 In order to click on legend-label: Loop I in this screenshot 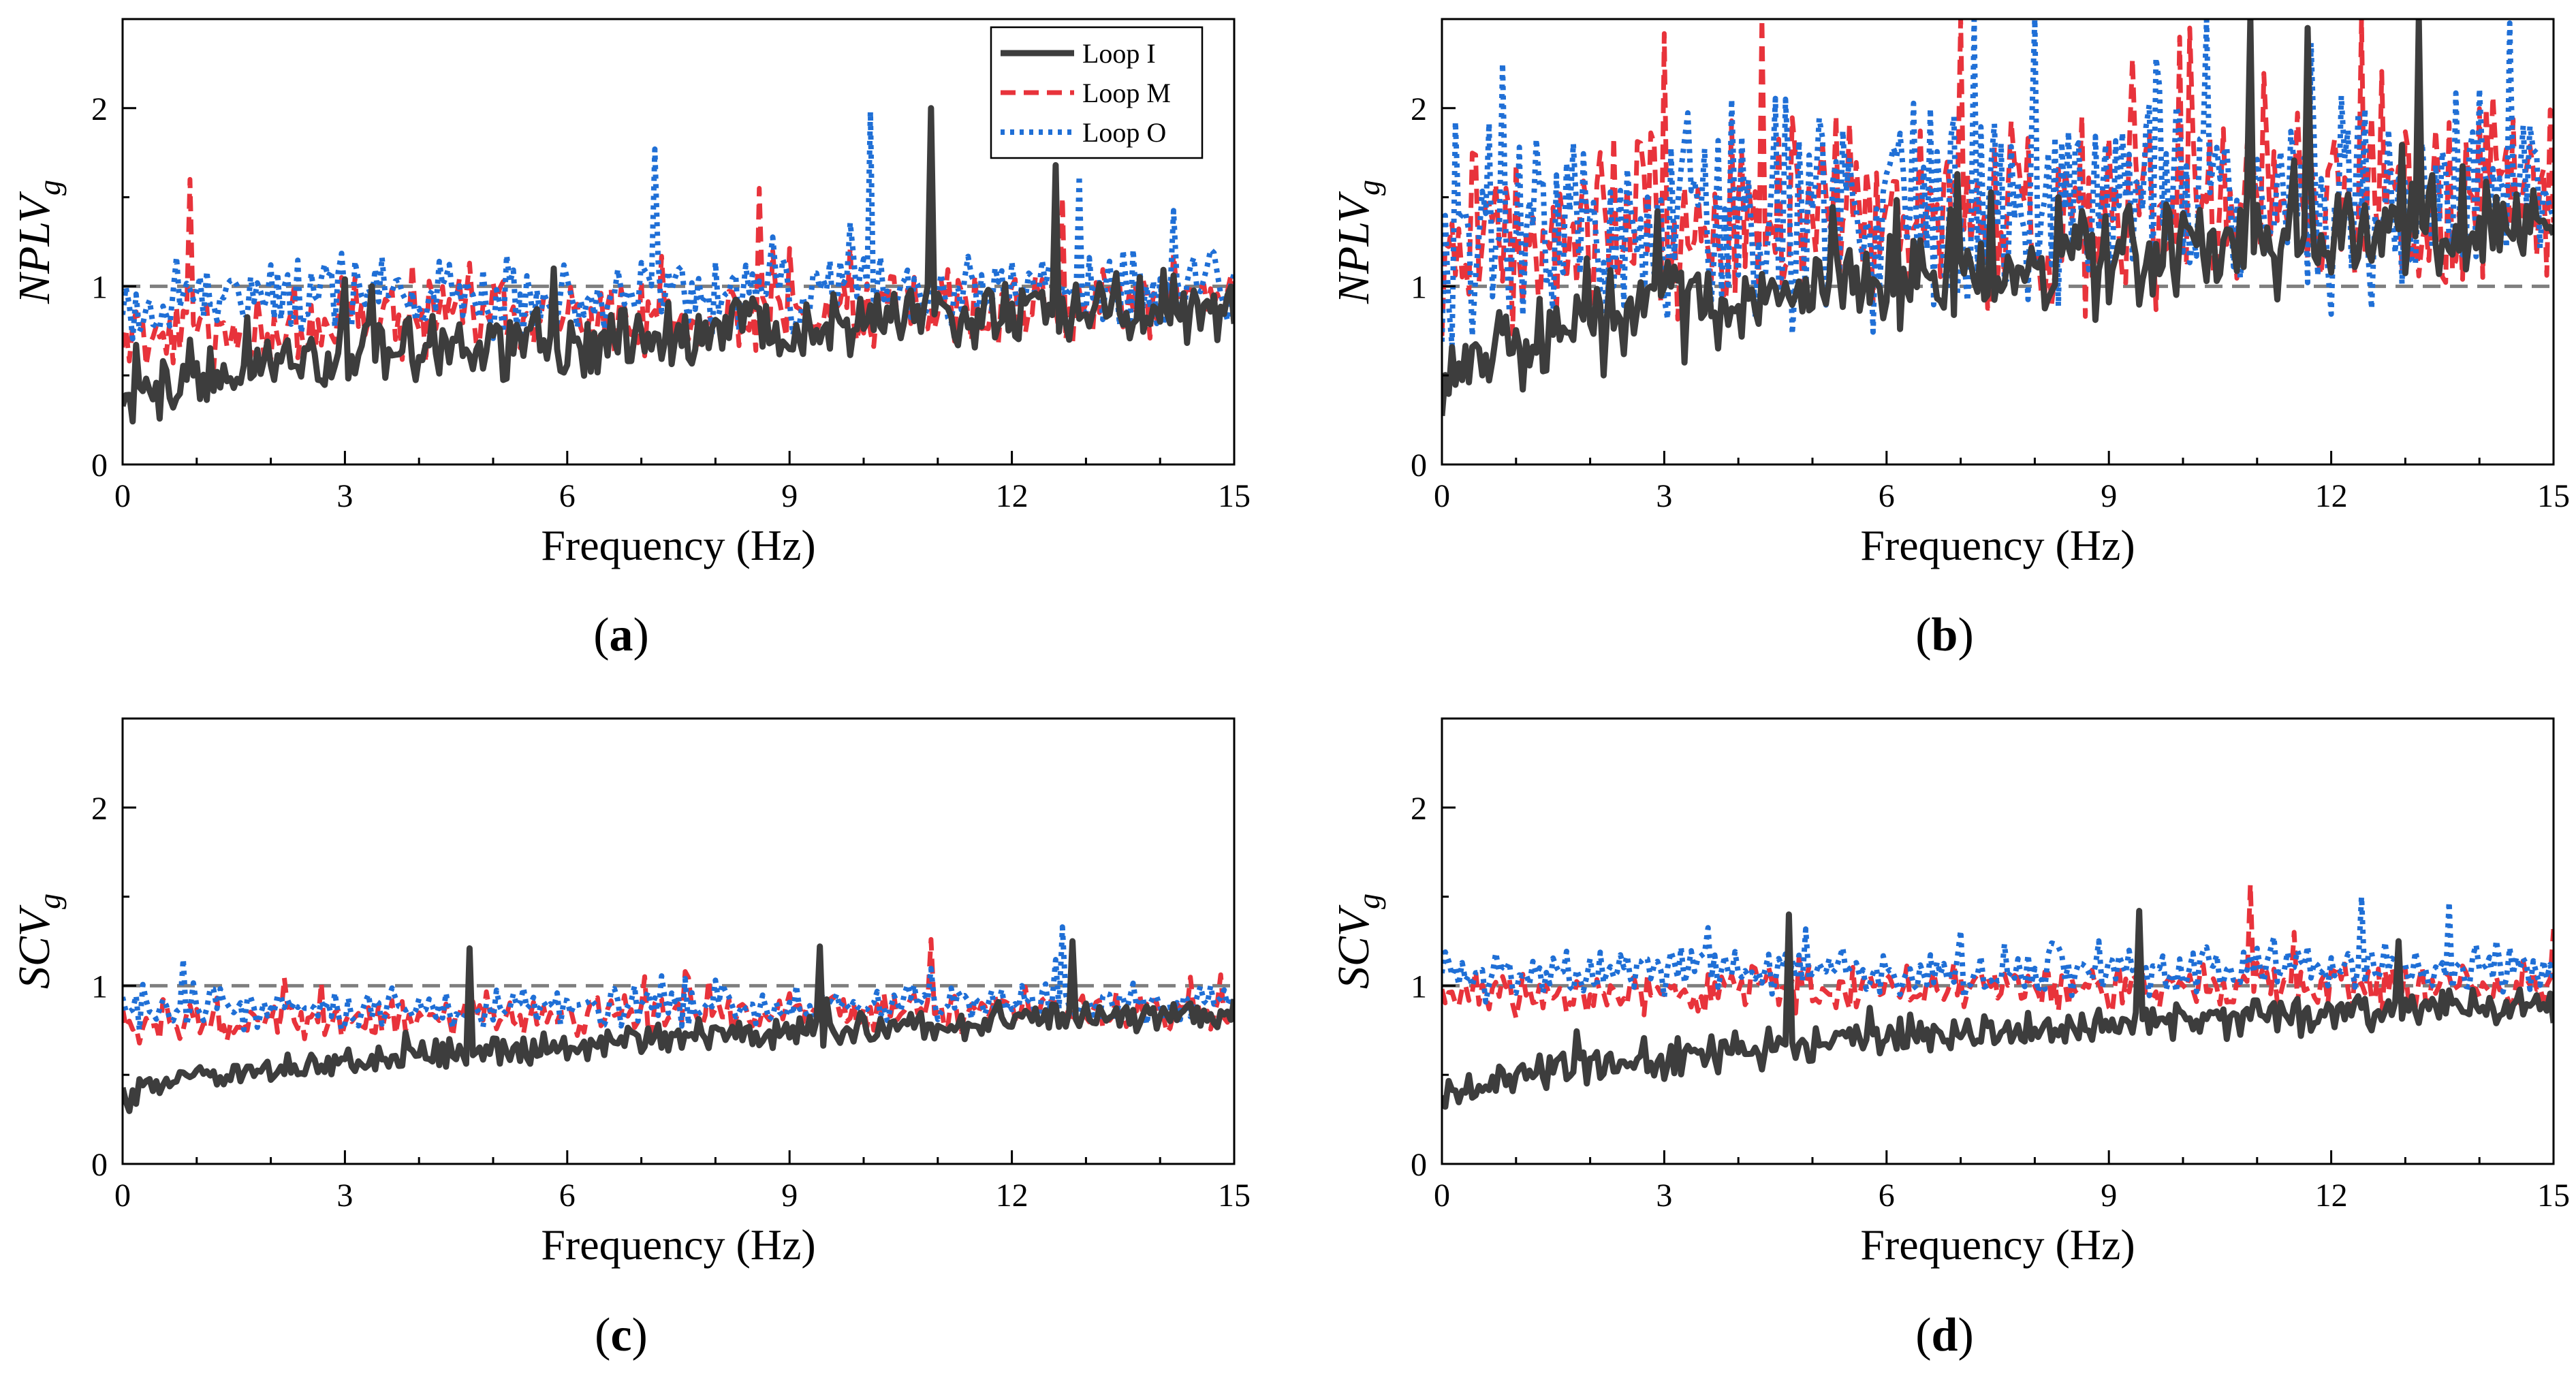, I will do `click(1119, 53)`.